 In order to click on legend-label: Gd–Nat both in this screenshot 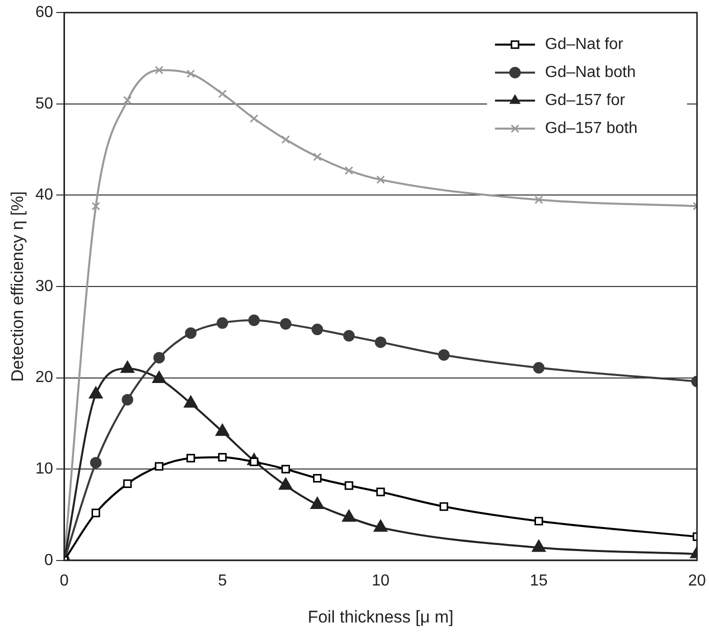, I will do `click(590, 73)`.